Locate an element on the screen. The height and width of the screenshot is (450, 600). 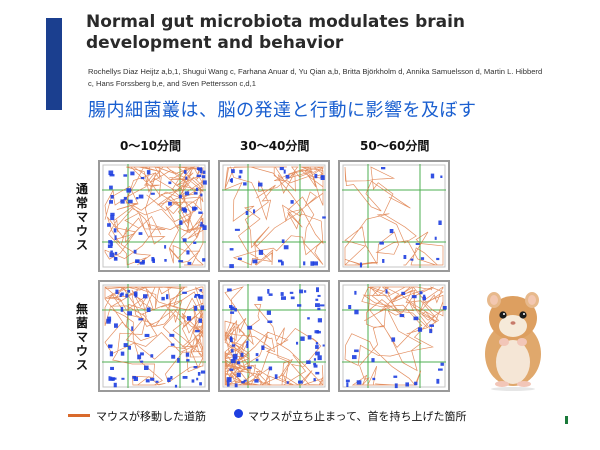
row-label: 通常マウス is located at coordinates (81, 217).